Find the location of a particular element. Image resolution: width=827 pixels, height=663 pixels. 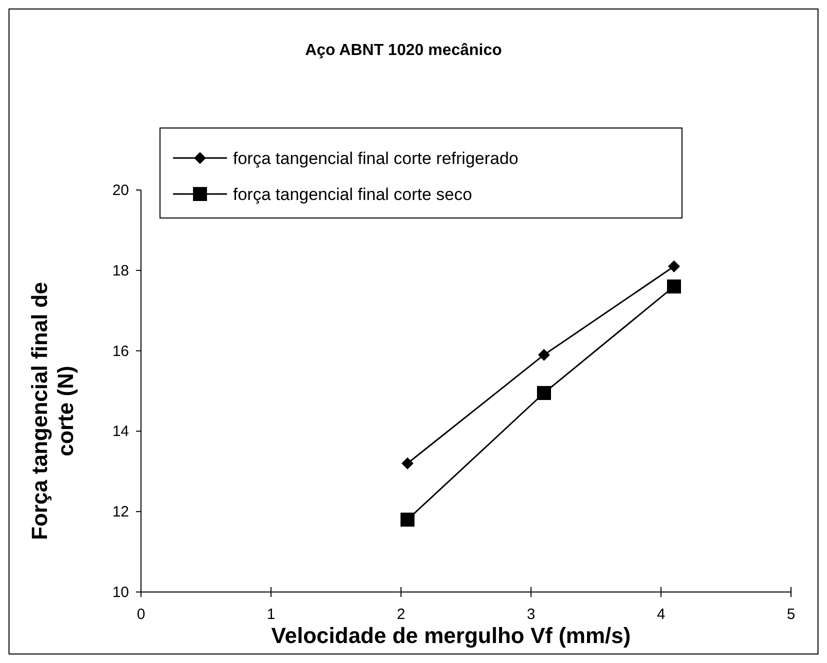

y-tick-label: 14 is located at coordinates (120, 431).